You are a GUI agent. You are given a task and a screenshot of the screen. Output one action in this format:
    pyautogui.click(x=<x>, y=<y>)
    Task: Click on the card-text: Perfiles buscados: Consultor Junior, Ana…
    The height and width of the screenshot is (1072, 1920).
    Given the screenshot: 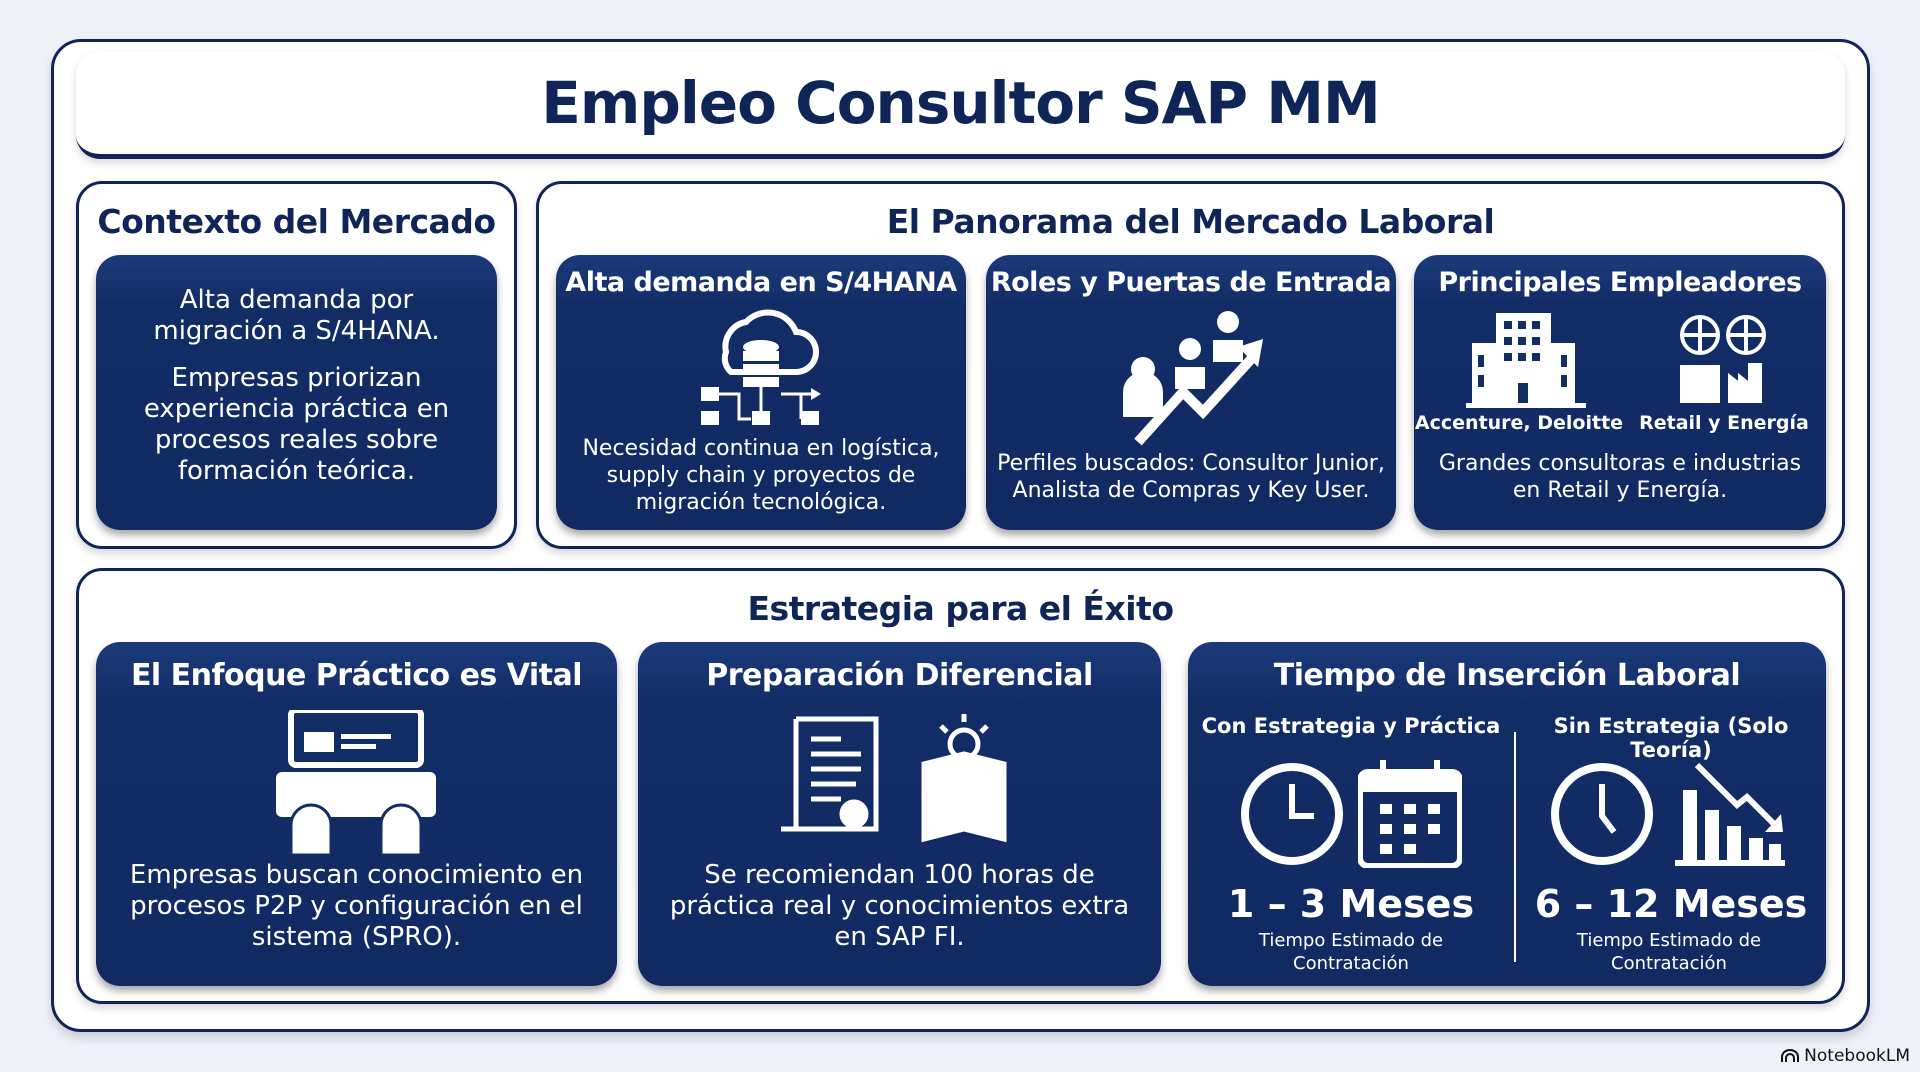 What is the action you would take?
    pyautogui.click(x=1191, y=477)
    